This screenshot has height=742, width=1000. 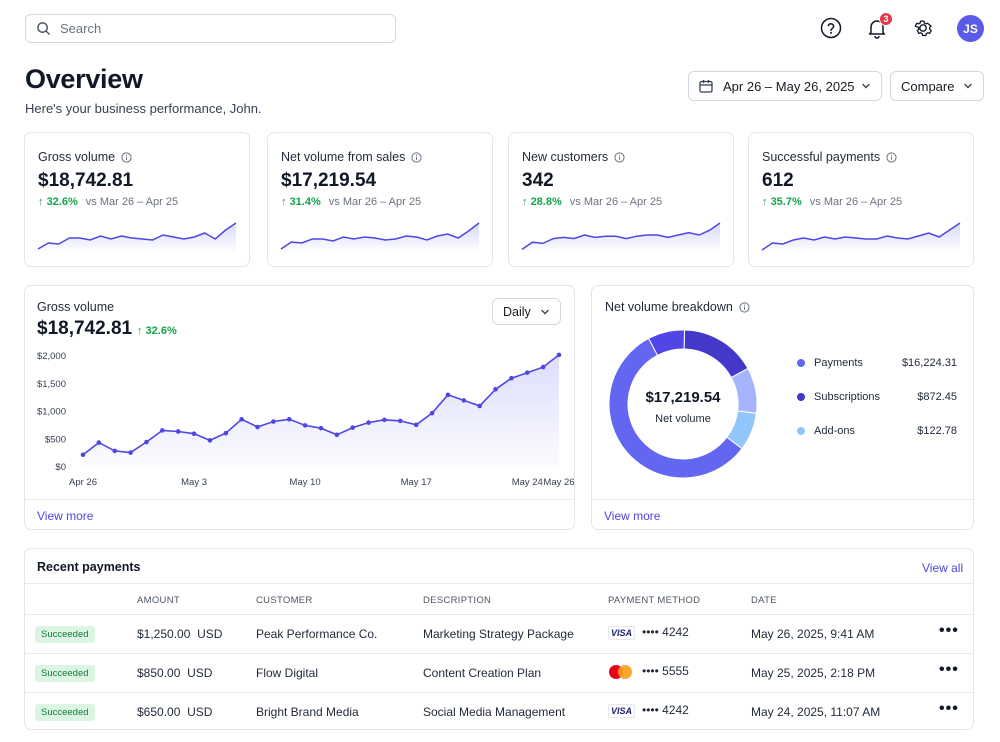 I want to click on page-subtitle: Here's your business performance, John., so click(x=143, y=108).